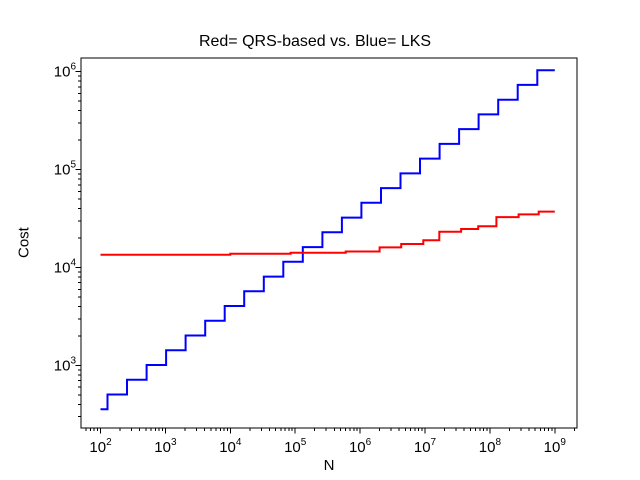  Describe the element at coordinates (65, 169) in the screenshot. I see `y-tick-label: 10⁵` at that location.